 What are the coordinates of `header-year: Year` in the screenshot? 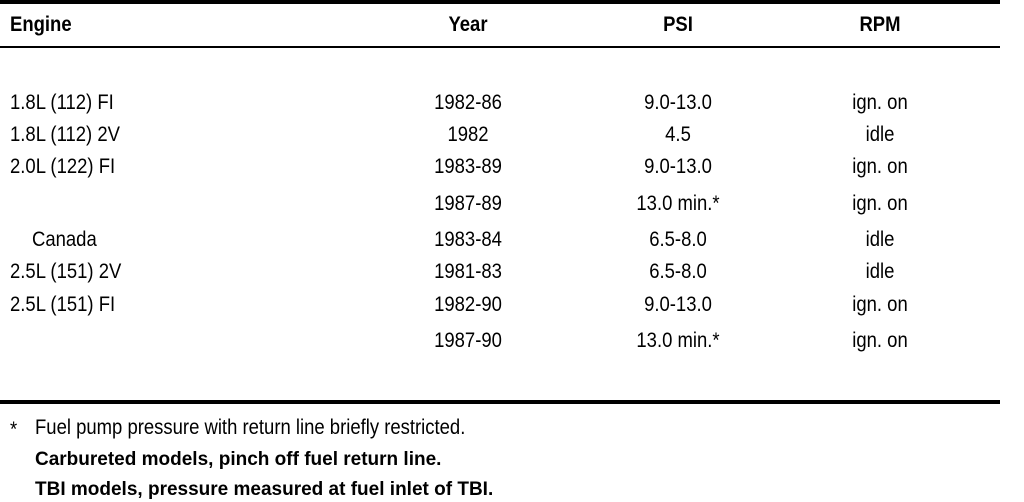 It's located at (468, 24).